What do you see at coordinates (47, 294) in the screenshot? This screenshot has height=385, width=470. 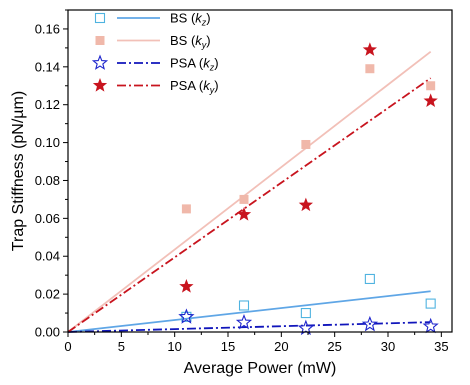 I see `y-tick-label: 0.02` at bounding box center [47, 294].